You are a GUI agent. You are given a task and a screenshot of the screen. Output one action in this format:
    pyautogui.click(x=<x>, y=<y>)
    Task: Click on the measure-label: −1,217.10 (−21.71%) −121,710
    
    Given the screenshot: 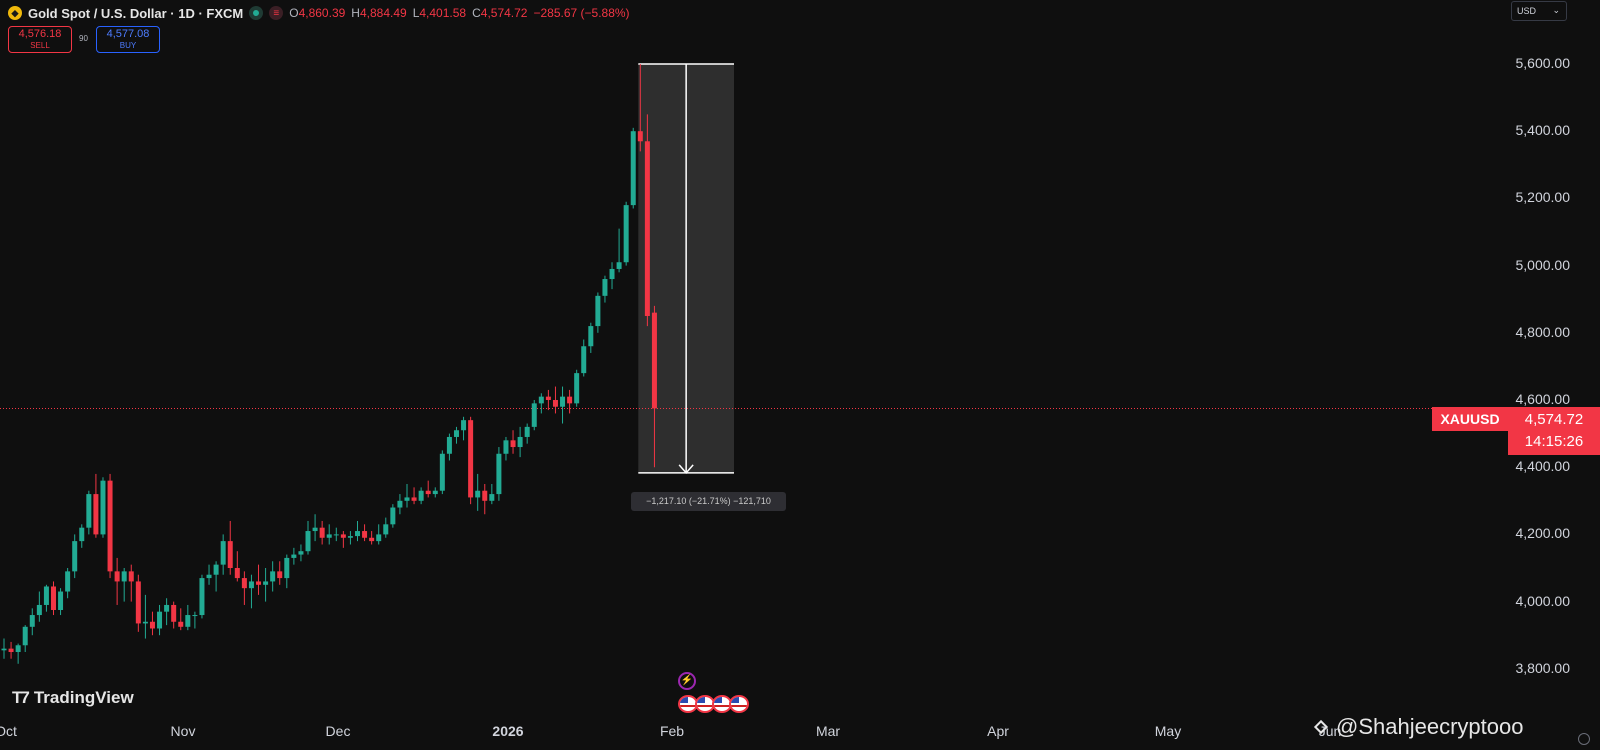 What is the action you would take?
    pyautogui.click(x=708, y=501)
    